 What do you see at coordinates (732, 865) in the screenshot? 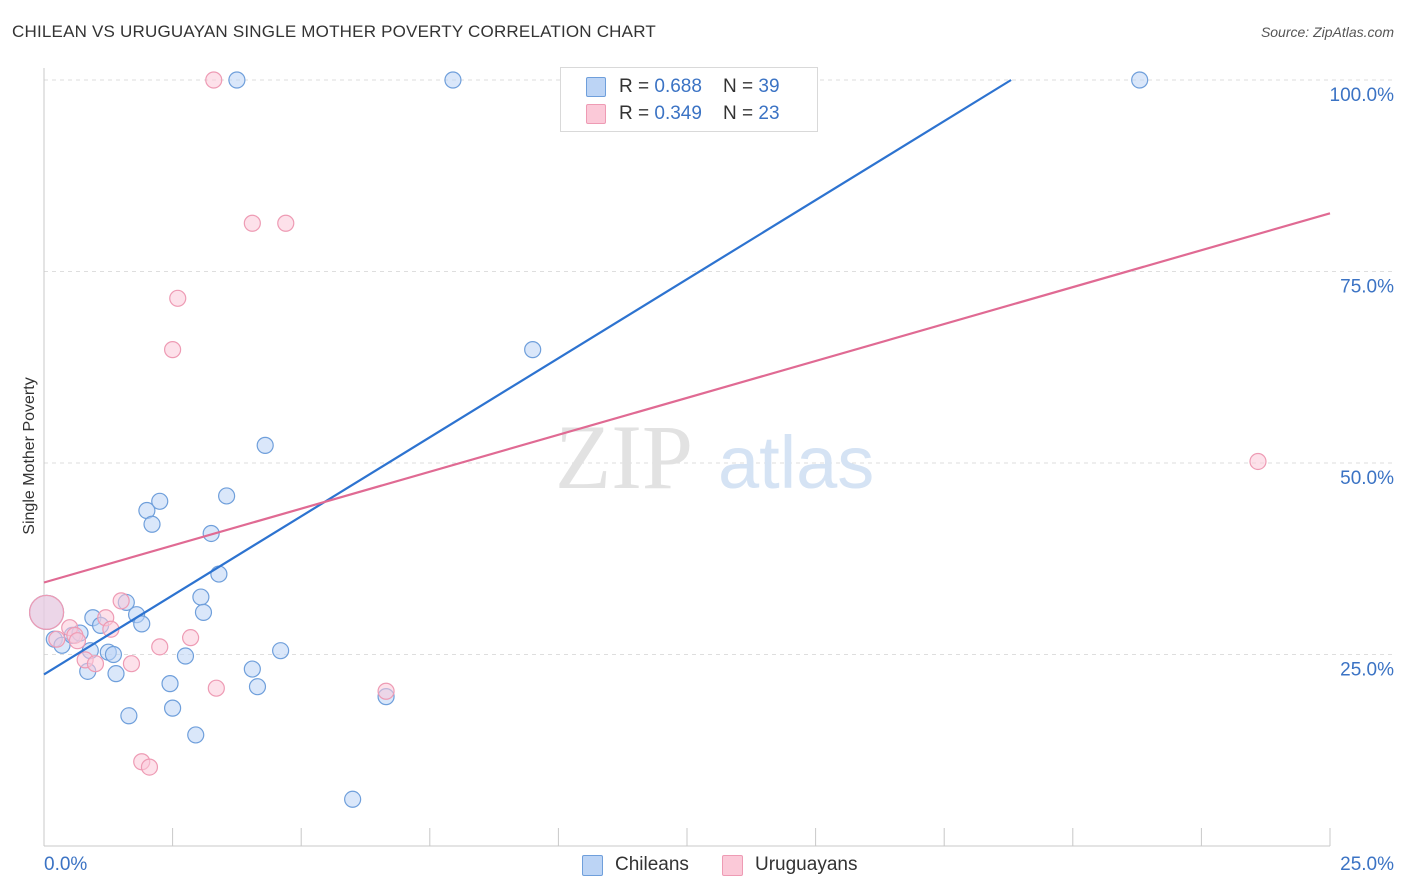
I see `uruguayans-legend-swatch` at bounding box center [732, 865].